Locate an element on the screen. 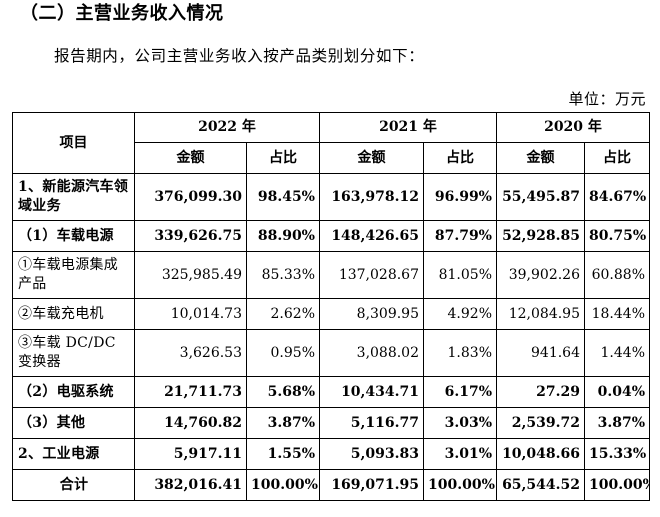 This screenshot has width=660, height=517. cell-value: 15.33% is located at coordinates (617, 454).